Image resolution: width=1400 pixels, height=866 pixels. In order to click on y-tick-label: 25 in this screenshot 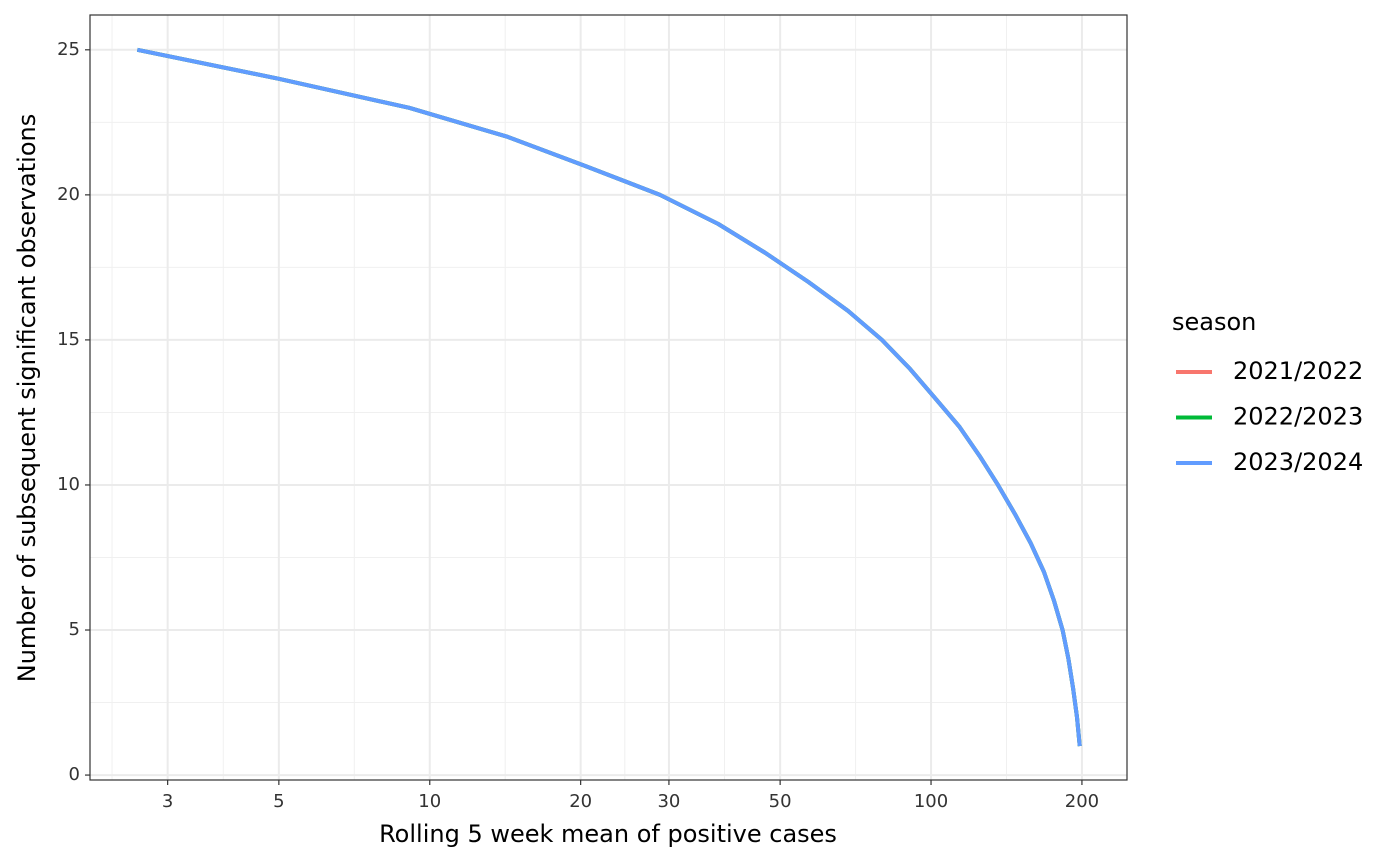, I will do `click(68, 49)`.